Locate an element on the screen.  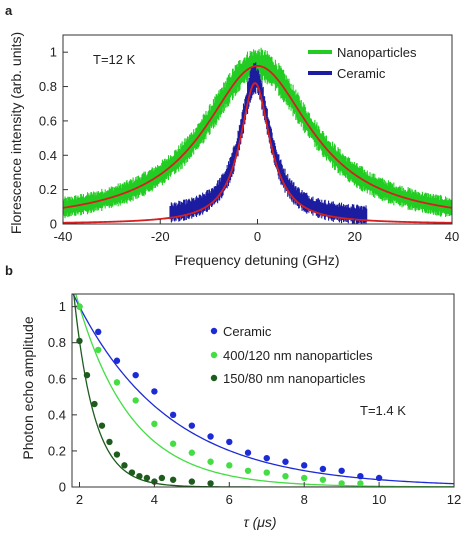
y-tick-label-a: 0.2 is located at coordinates (48, 189).